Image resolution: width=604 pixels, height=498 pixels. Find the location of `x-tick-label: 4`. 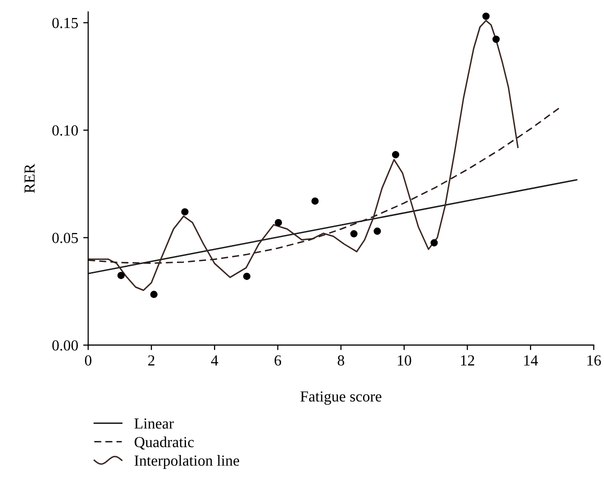

x-tick-label: 4 is located at coordinates (214, 360).